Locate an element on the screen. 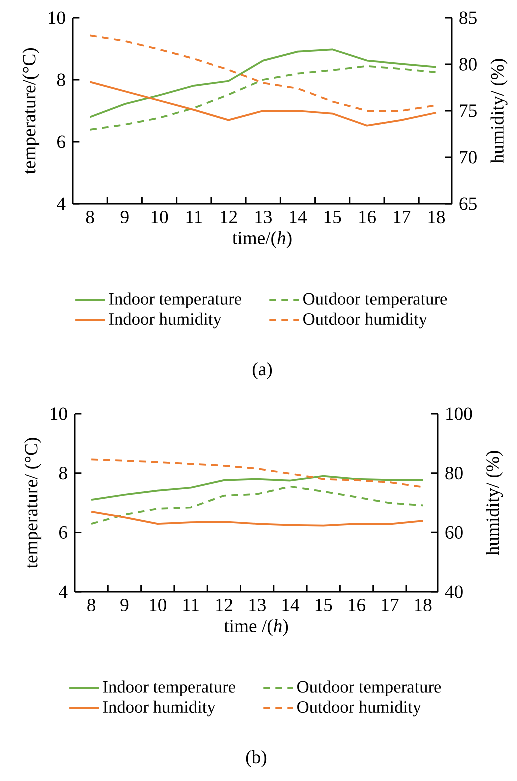 This screenshot has width=517, height=781. text: (a) is located at coordinates (262, 371).